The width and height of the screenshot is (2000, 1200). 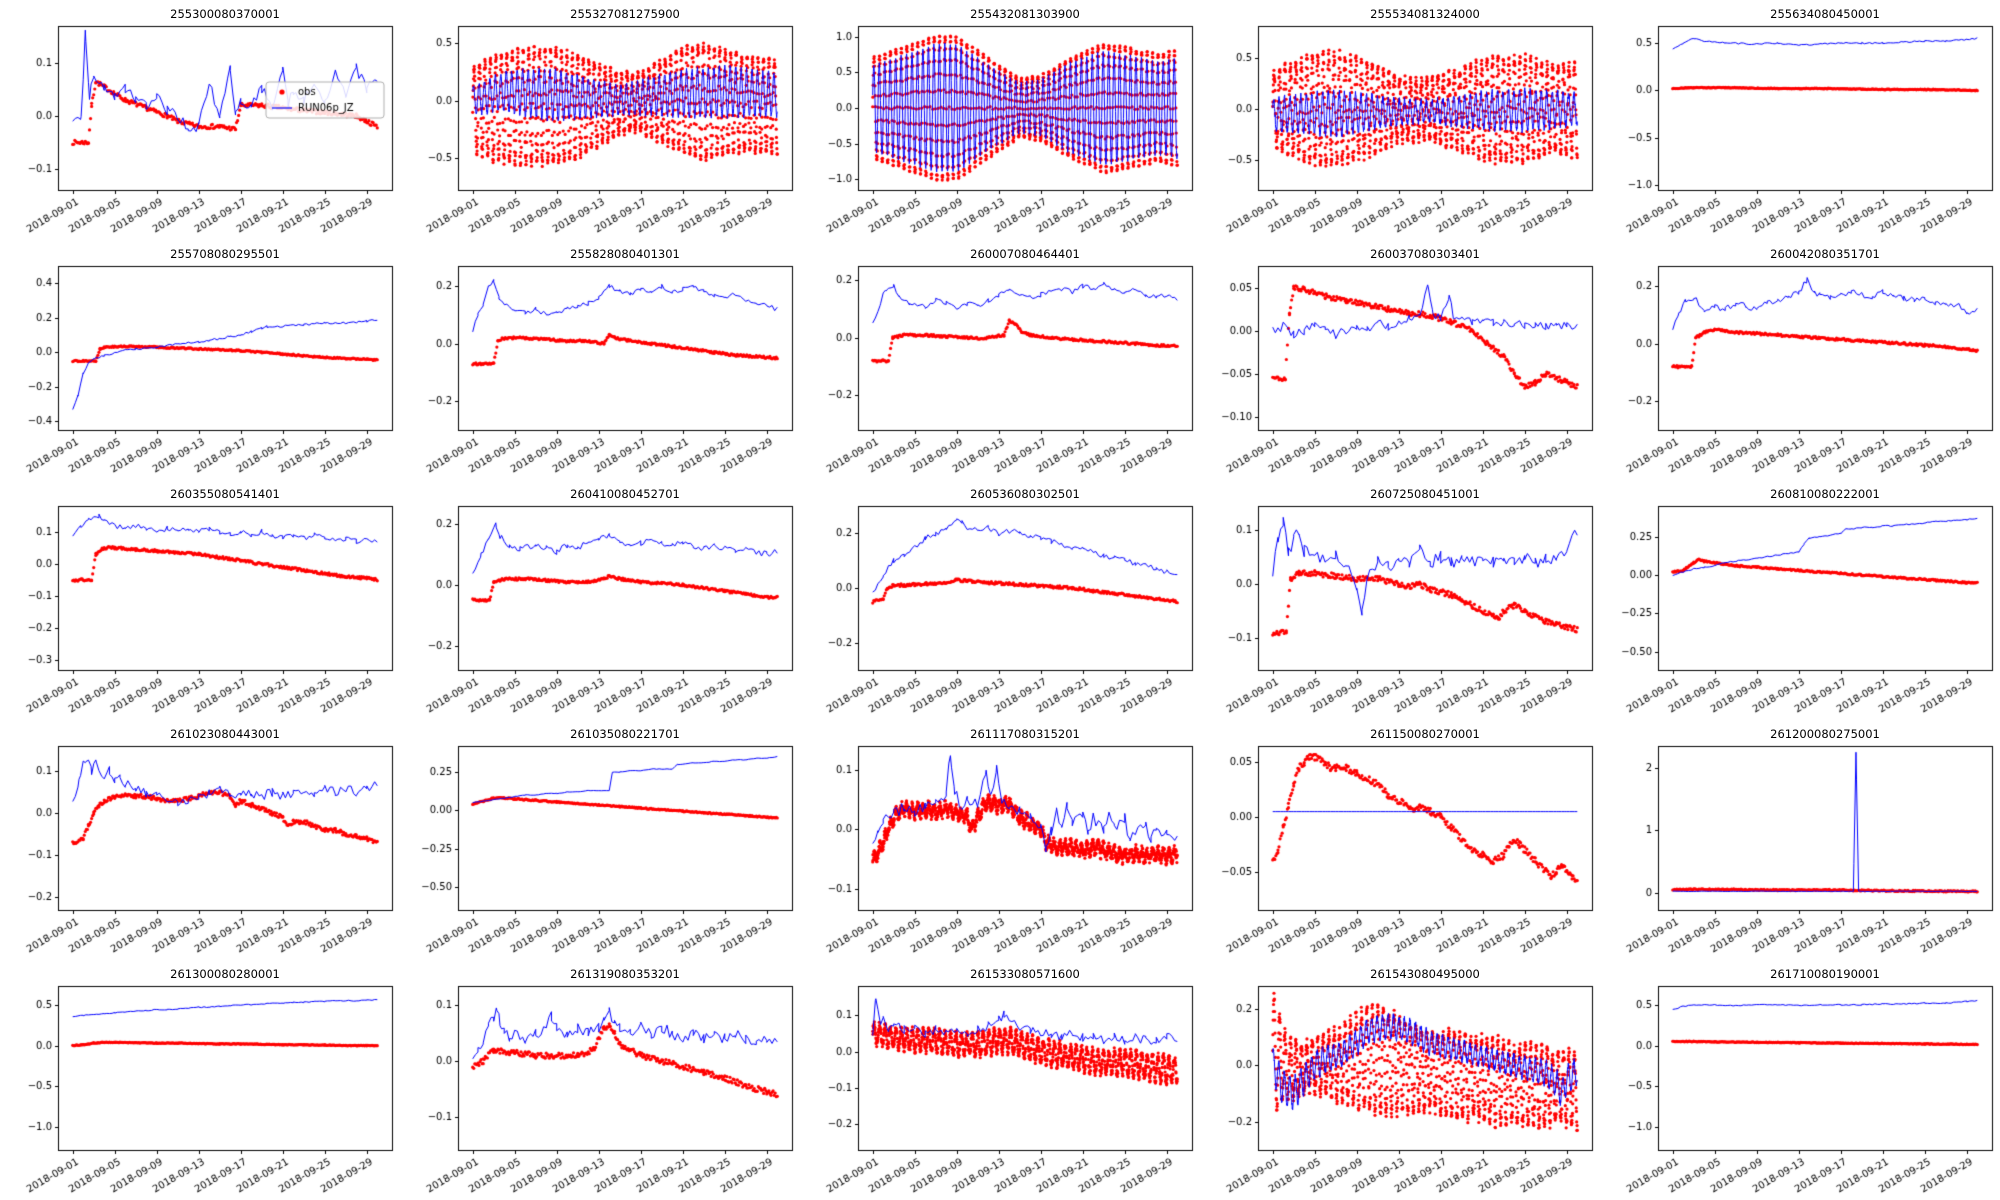 I want to click on subplot-title: 260042080351701, so click(x=1825, y=254).